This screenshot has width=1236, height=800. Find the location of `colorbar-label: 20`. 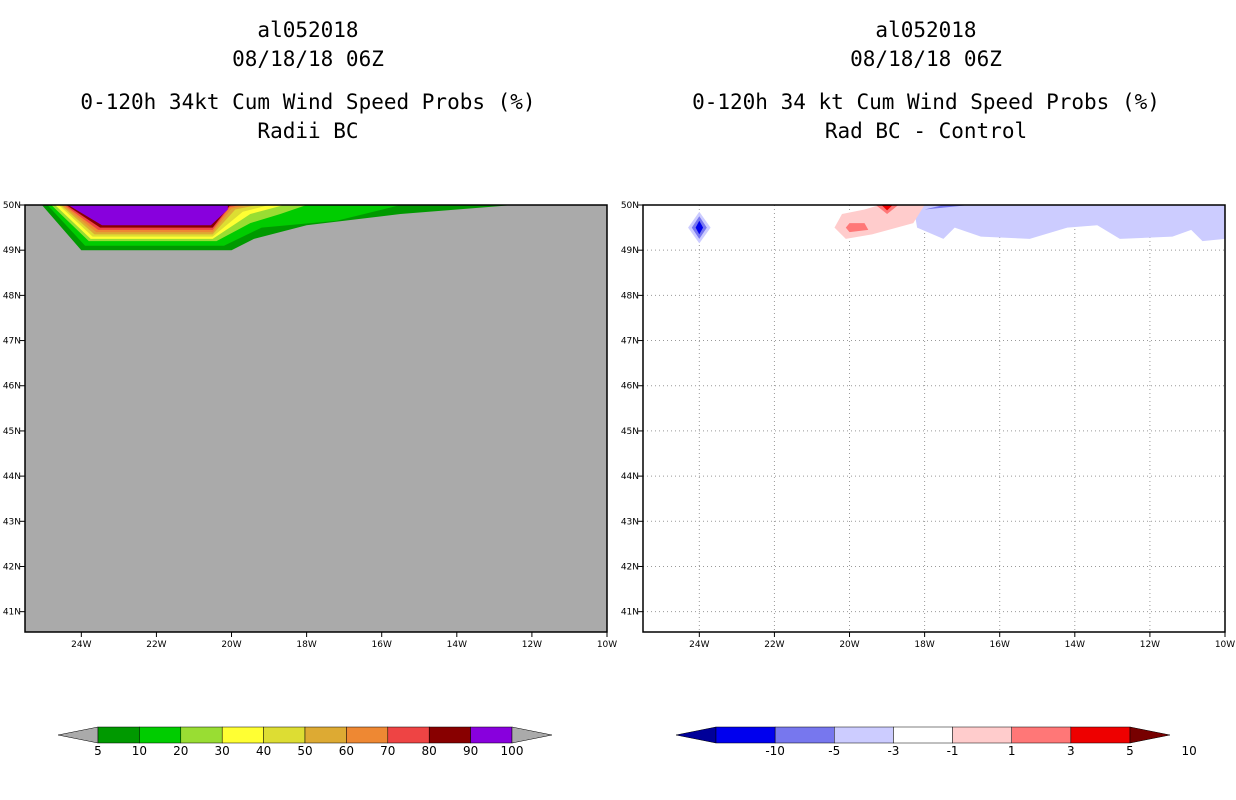

colorbar-label: 20 is located at coordinates (180, 751).